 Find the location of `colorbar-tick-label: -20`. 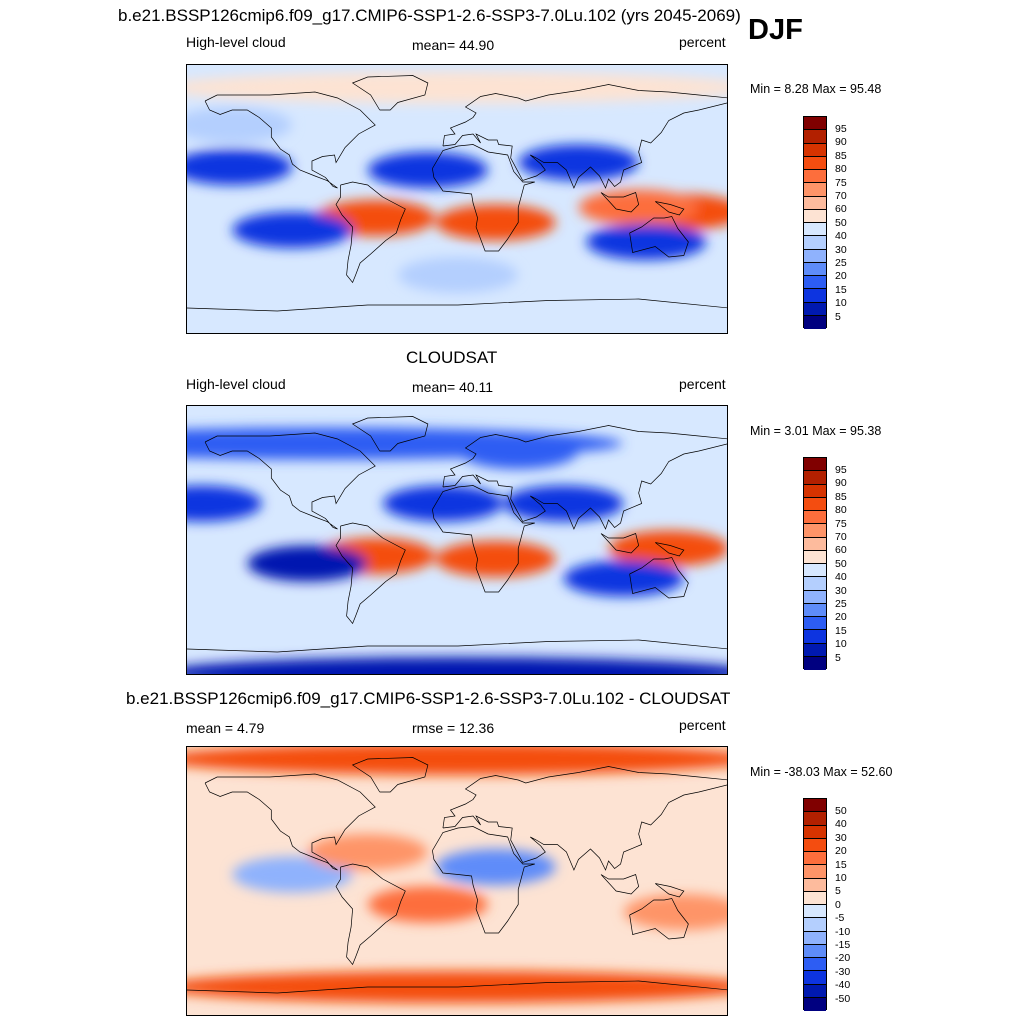

colorbar-tick-label: -20 is located at coordinates (843, 958).